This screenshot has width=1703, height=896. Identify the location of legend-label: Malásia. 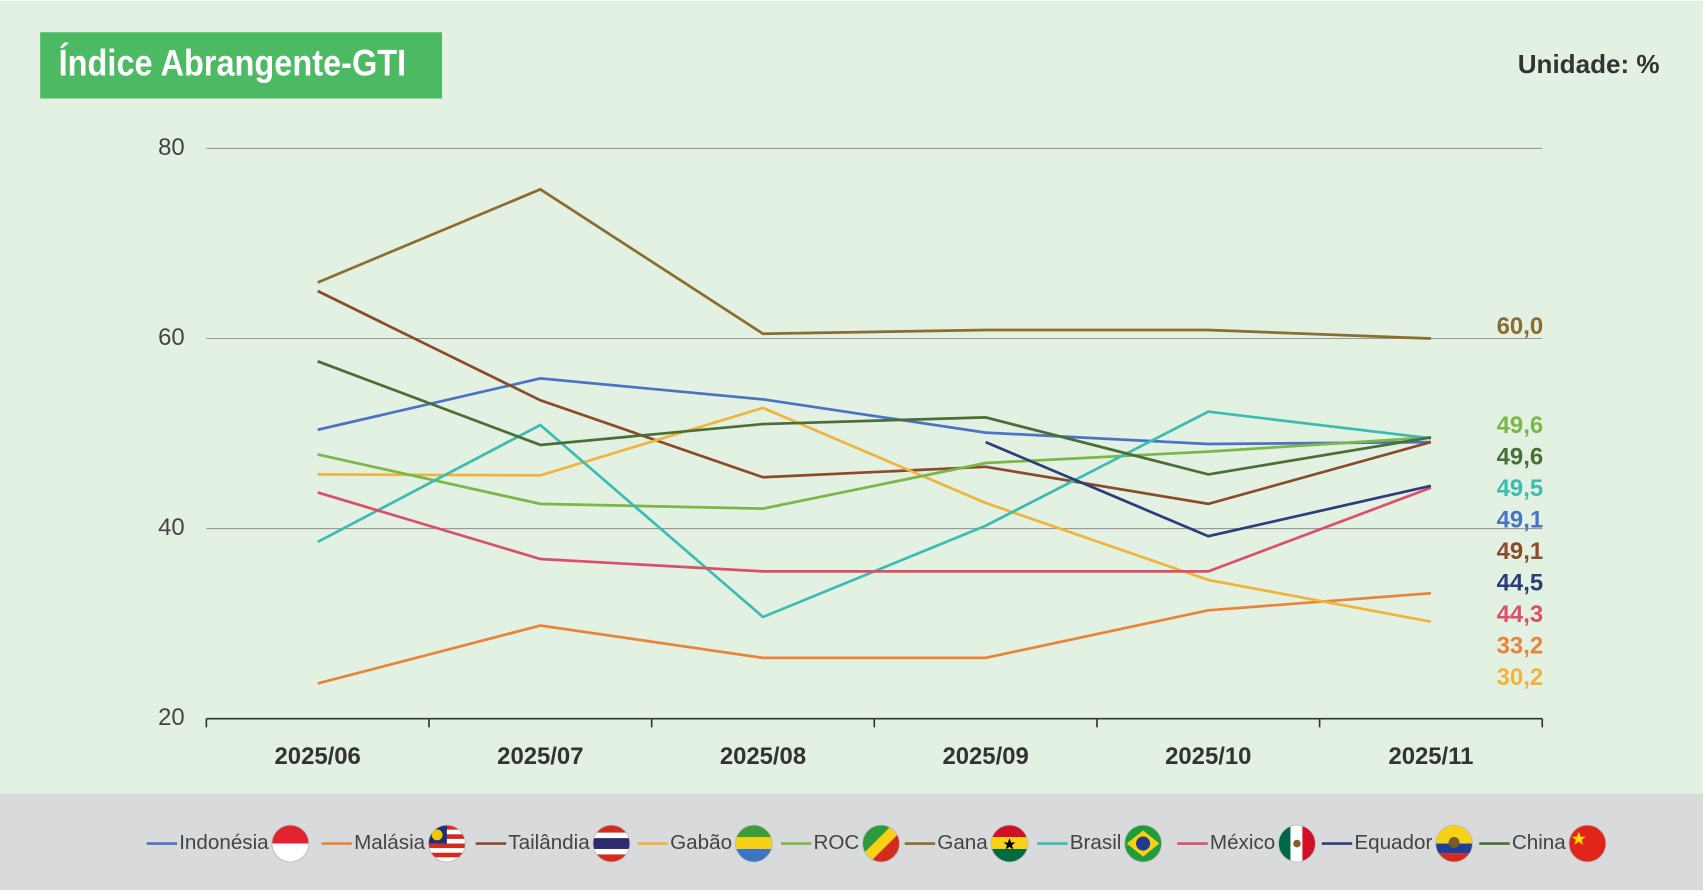
(390, 842).